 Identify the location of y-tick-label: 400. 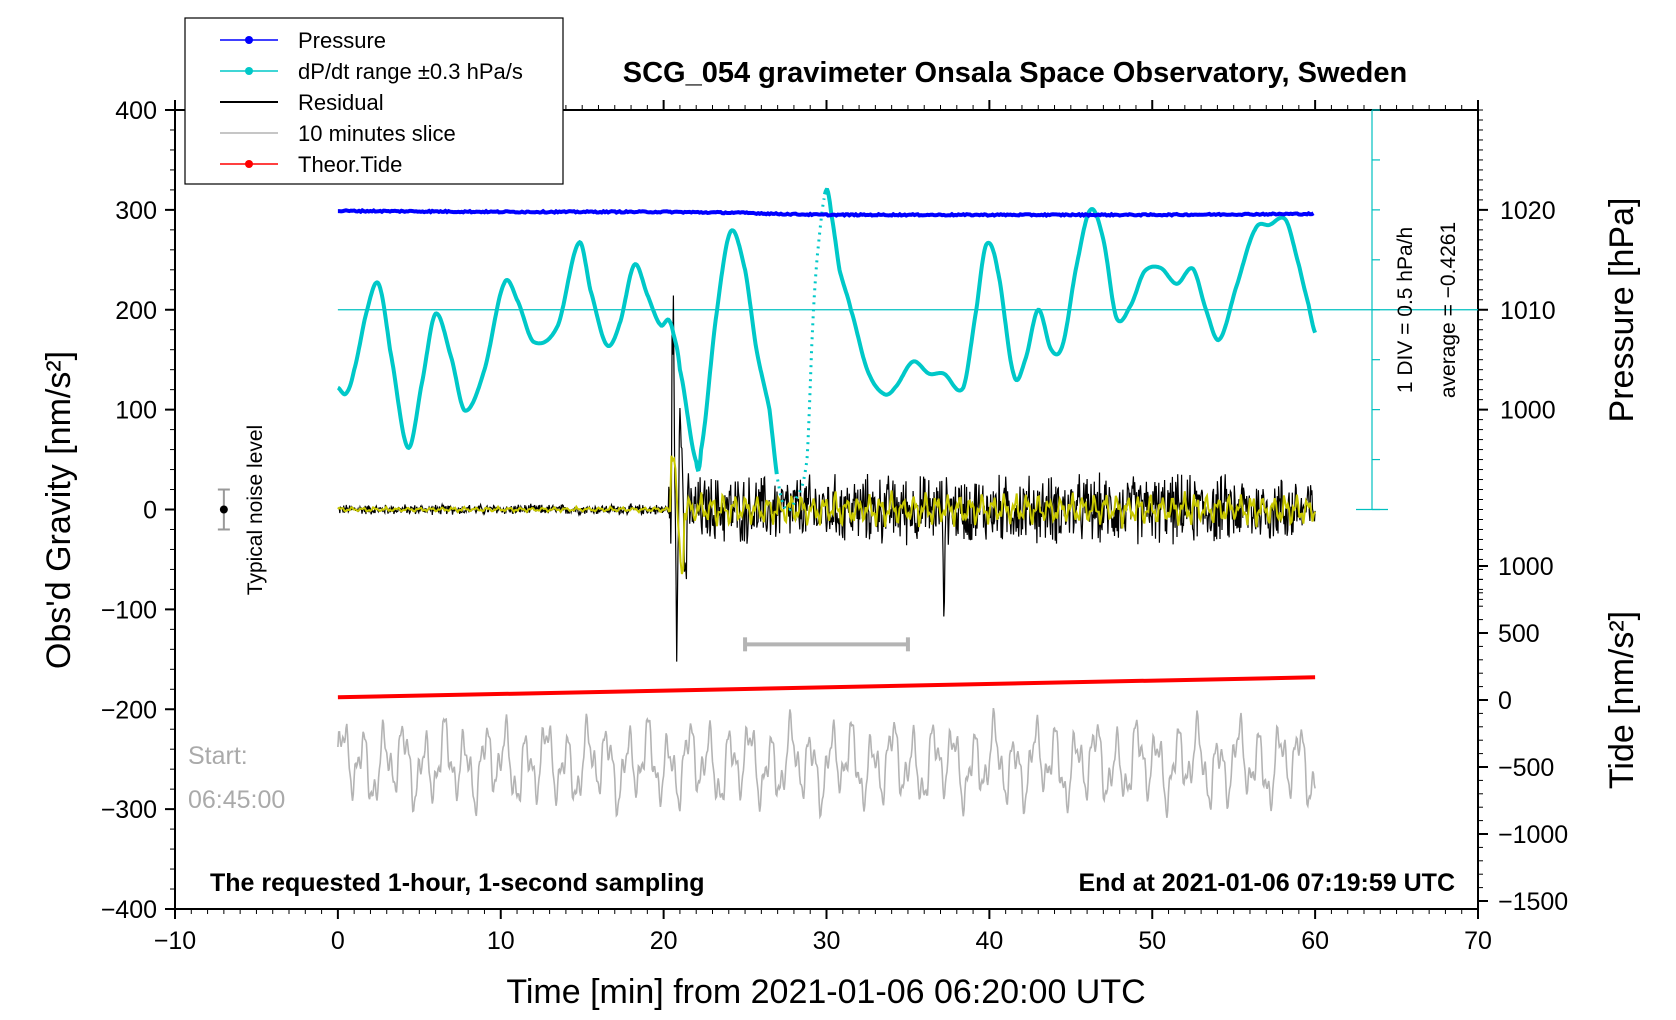
(136, 111).